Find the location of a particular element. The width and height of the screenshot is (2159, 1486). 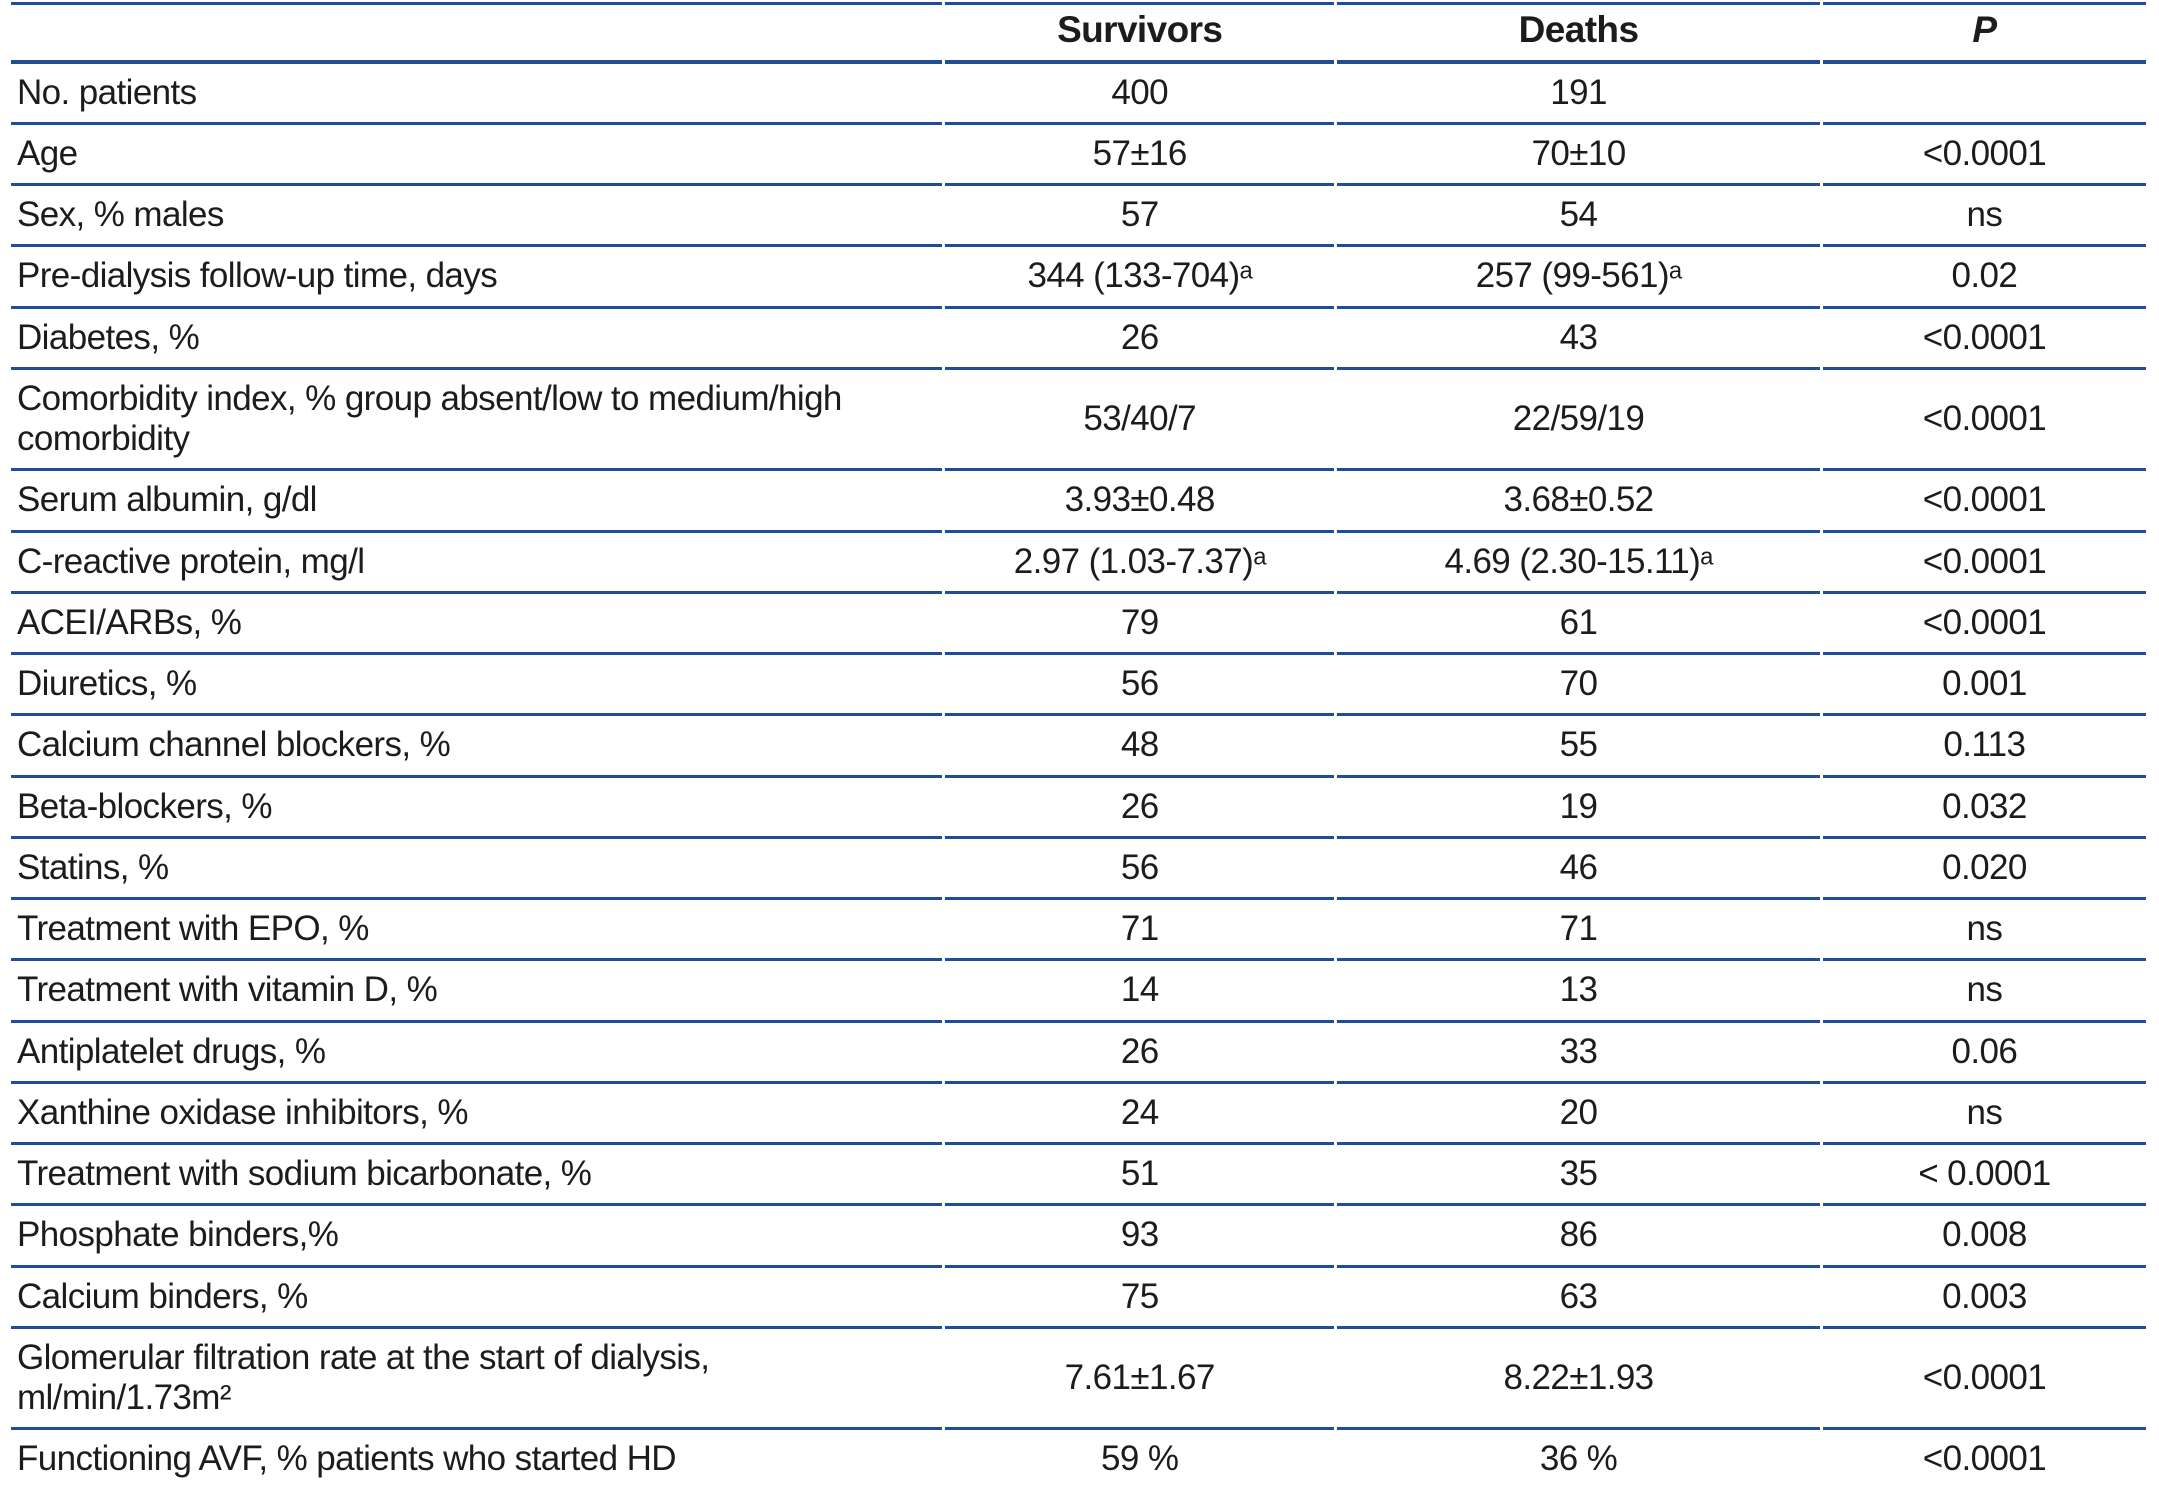

row-label: Antiplatelet drugs, % is located at coordinates (477, 1053).